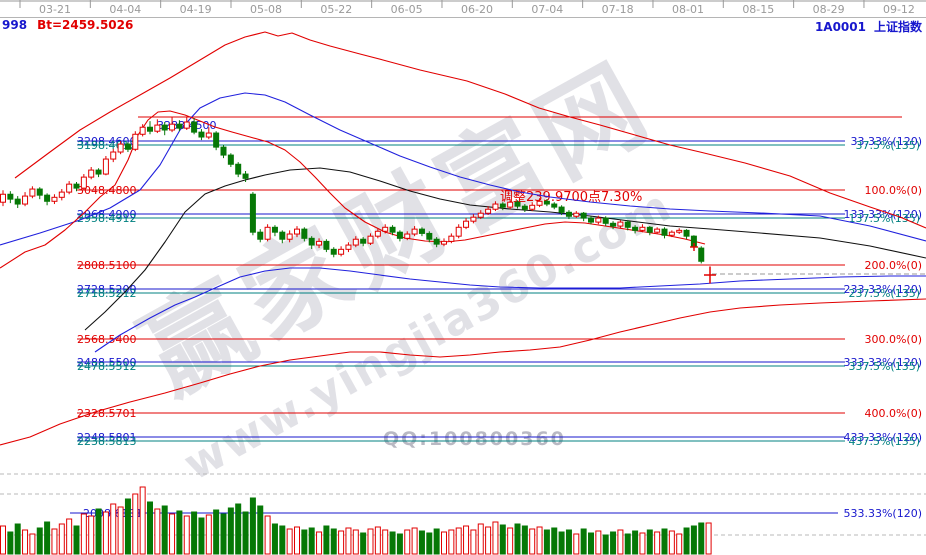  What do you see at coordinates (868, 26) in the screenshot?
I see `stock-title: 1A0001 上证指数` at bounding box center [868, 26].